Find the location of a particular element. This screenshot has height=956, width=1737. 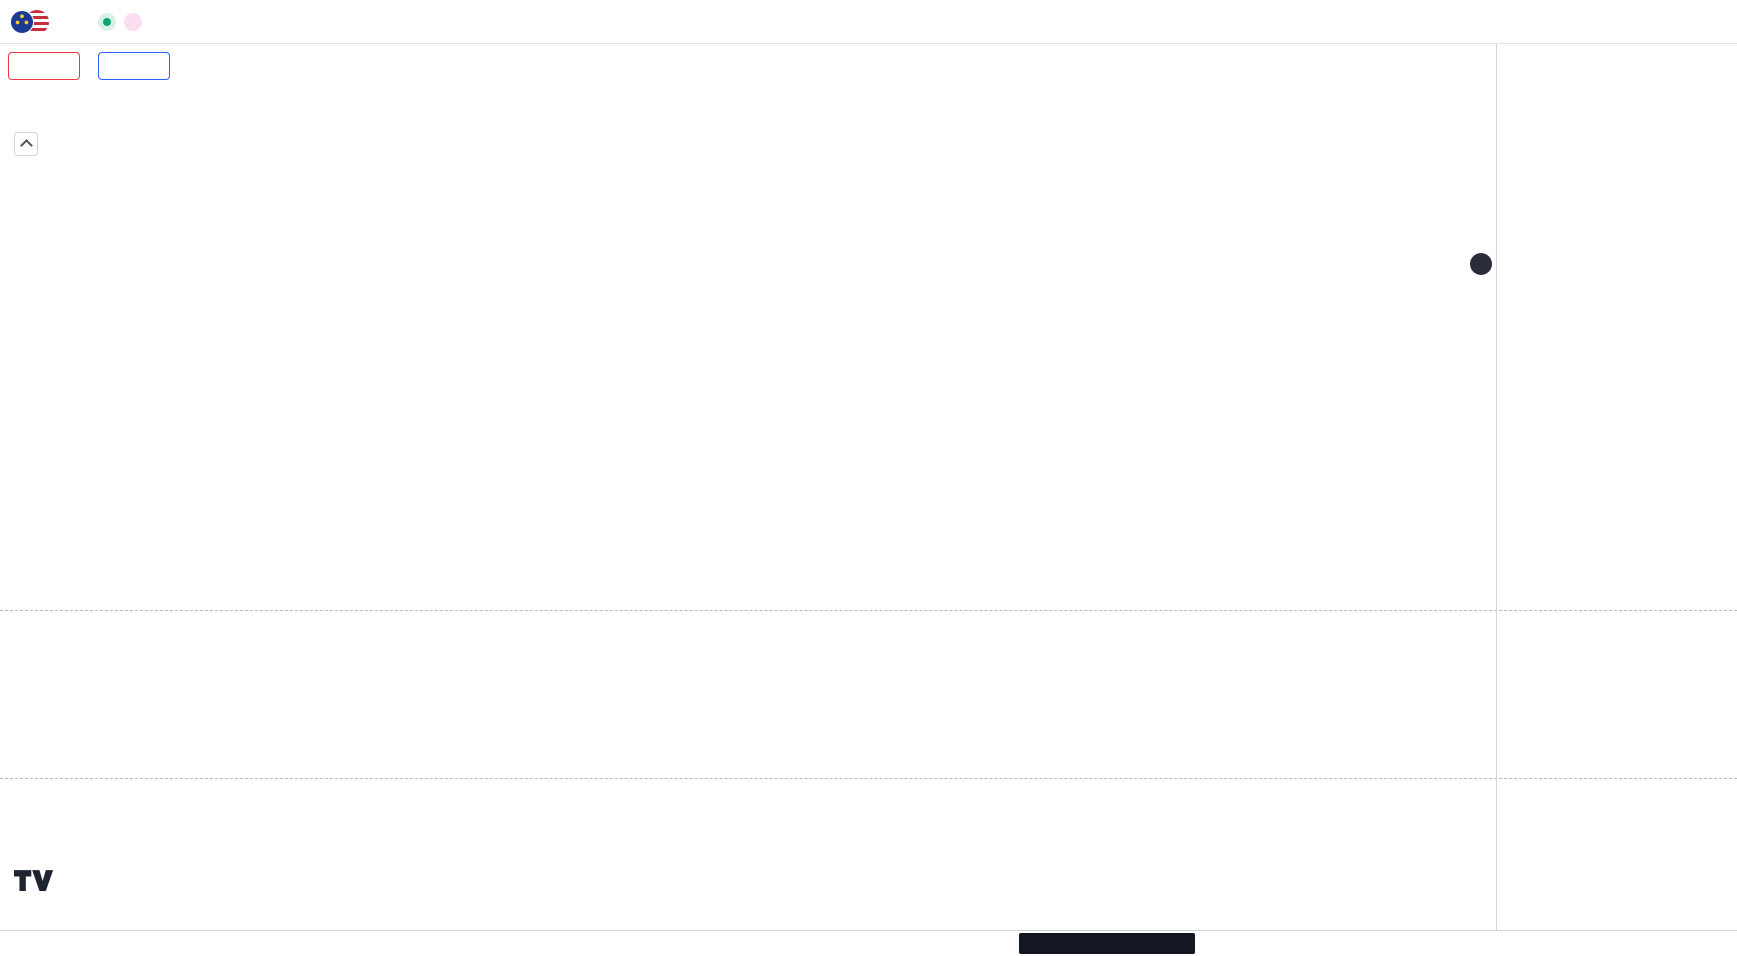

buy-button is located at coordinates (134, 66).